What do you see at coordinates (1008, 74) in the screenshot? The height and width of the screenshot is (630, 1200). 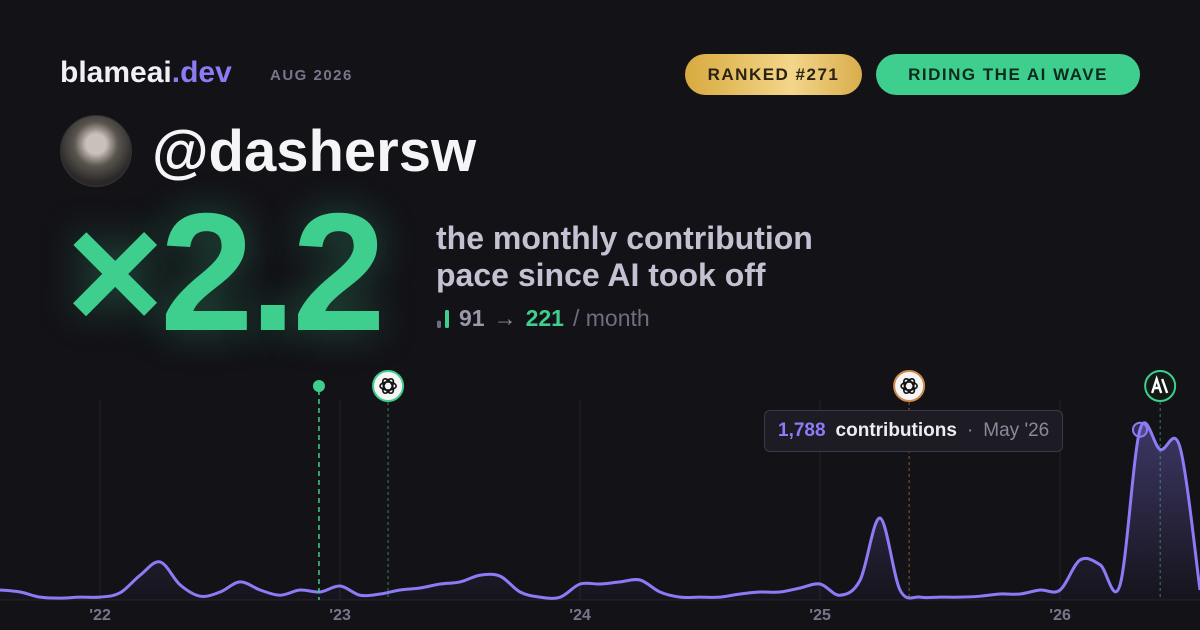 I see `status-badge: RIDING THE AI WAVE` at bounding box center [1008, 74].